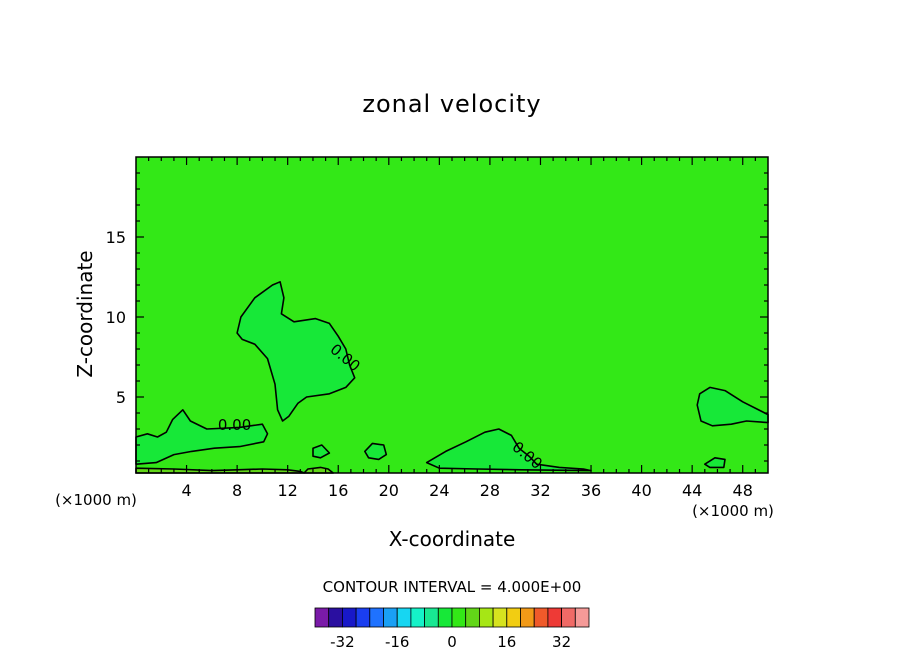 The width and height of the screenshot is (904, 659). I want to click on chart-title: zonal velocity, so click(451, 104).